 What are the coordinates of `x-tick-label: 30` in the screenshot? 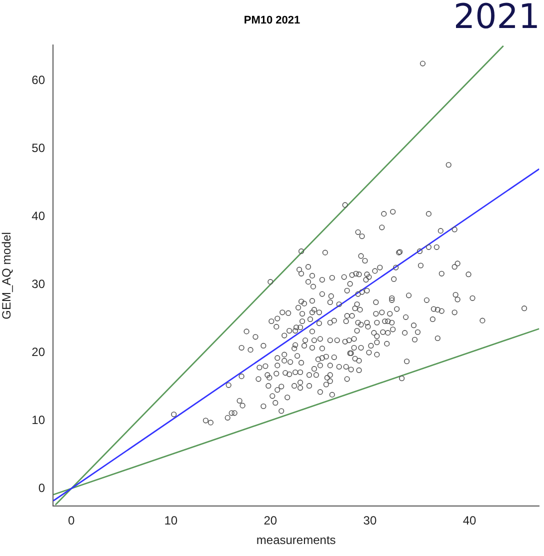 It's located at (370, 521).